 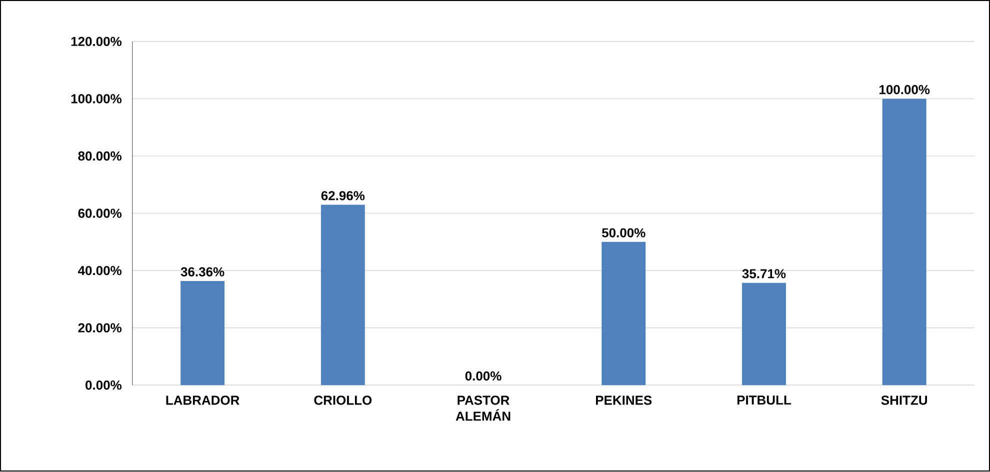 What do you see at coordinates (96, 41) in the screenshot?
I see `y-tick-label: 120.00%` at bounding box center [96, 41].